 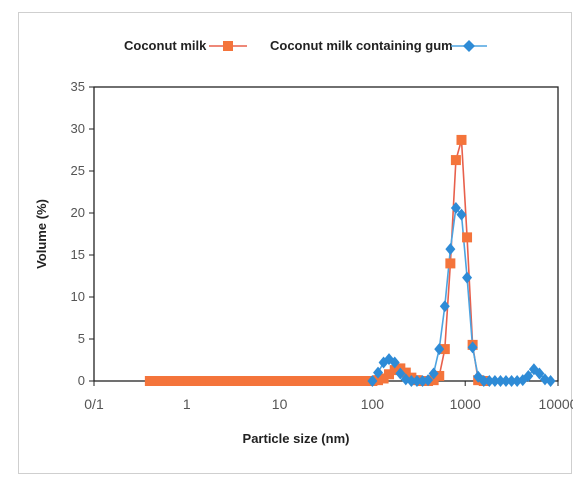 I want to click on y-tick-label: 0, so click(x=81, y=380).